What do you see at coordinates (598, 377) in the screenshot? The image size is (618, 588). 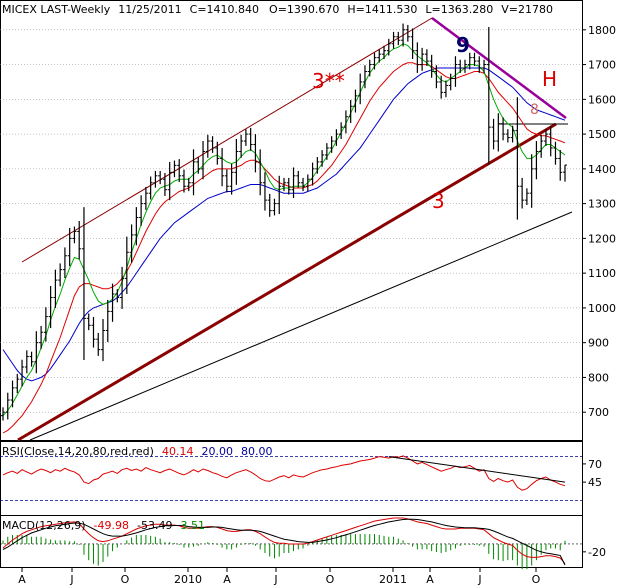 I see `price-tick-label: 800` at bounding box center [598, 377].